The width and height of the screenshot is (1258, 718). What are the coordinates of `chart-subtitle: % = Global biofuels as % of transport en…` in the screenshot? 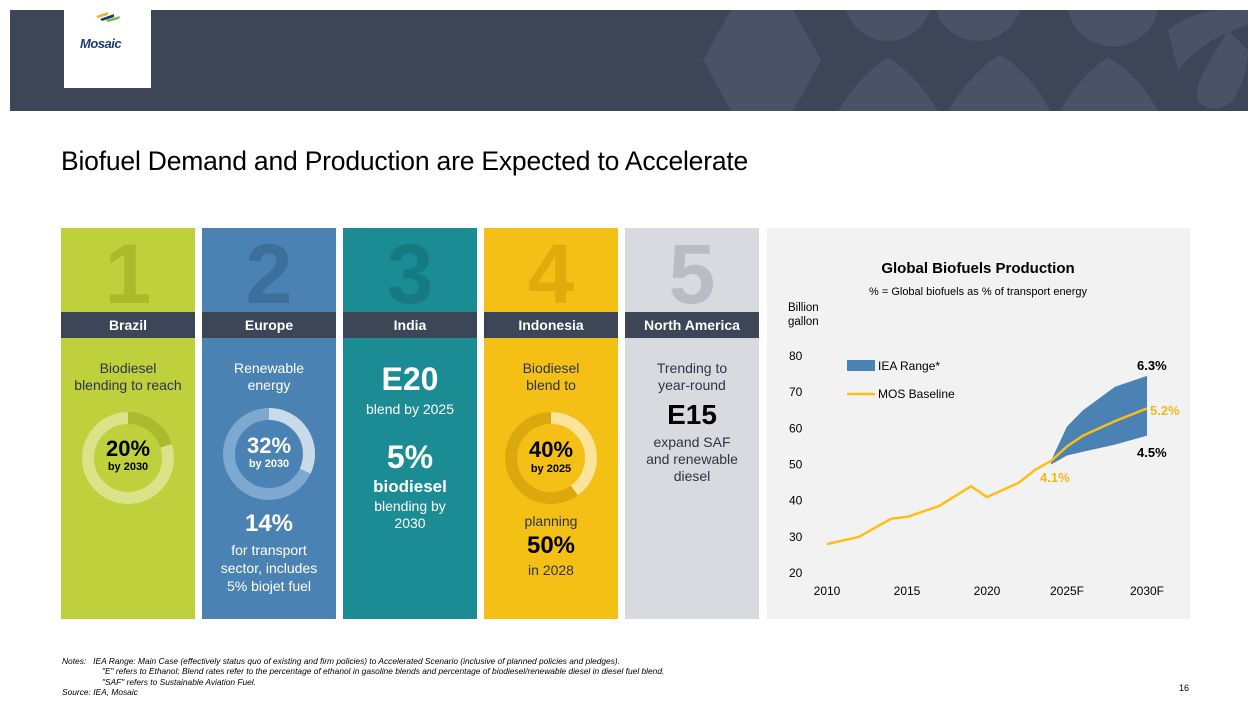 It's located at (978, 292).